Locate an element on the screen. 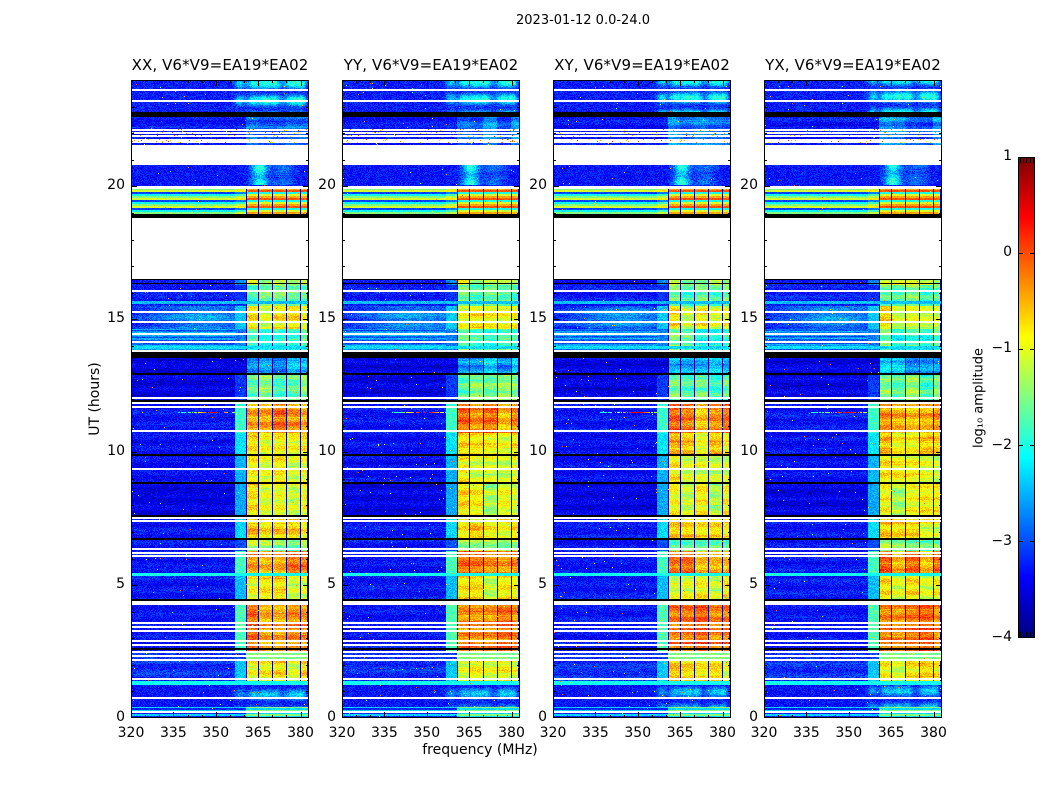 The image size is (1050, 800). colorbar-canvas is located at coordinates (1026, 397).